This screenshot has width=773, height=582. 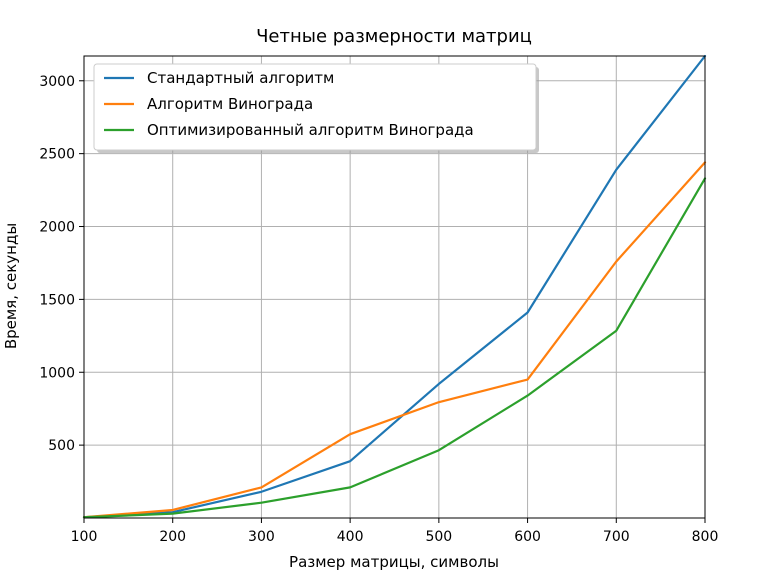 I want to click on y-tick-label: 2000, so click(x=57, y=228).